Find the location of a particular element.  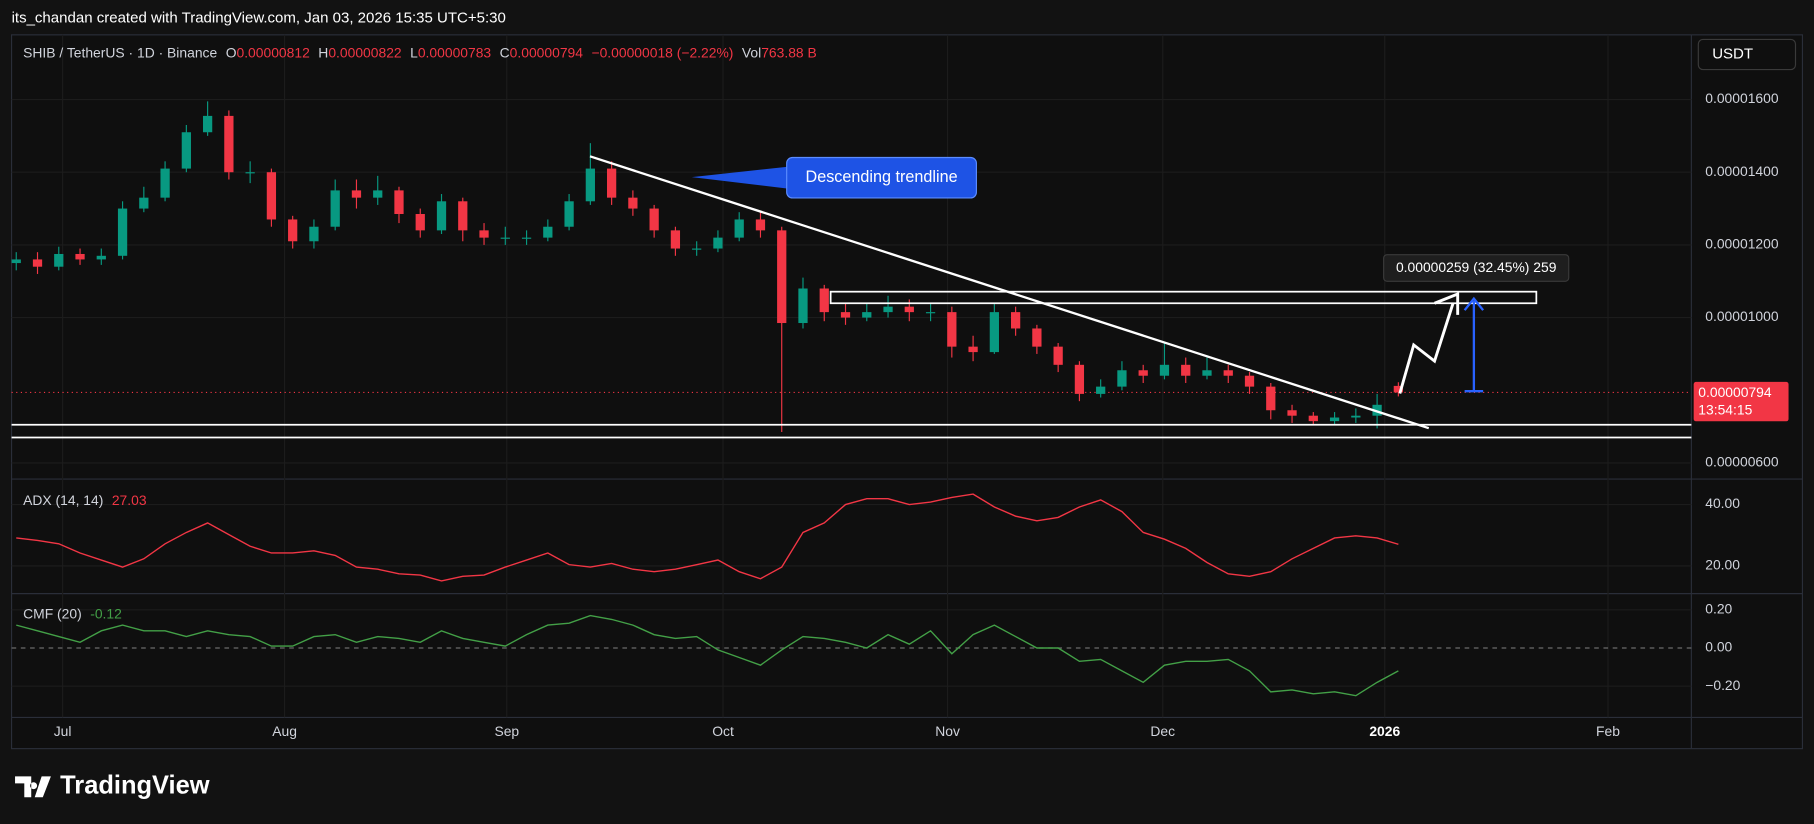

y-tick-label: 0.00001600 is located at coordinates (1742, 98).